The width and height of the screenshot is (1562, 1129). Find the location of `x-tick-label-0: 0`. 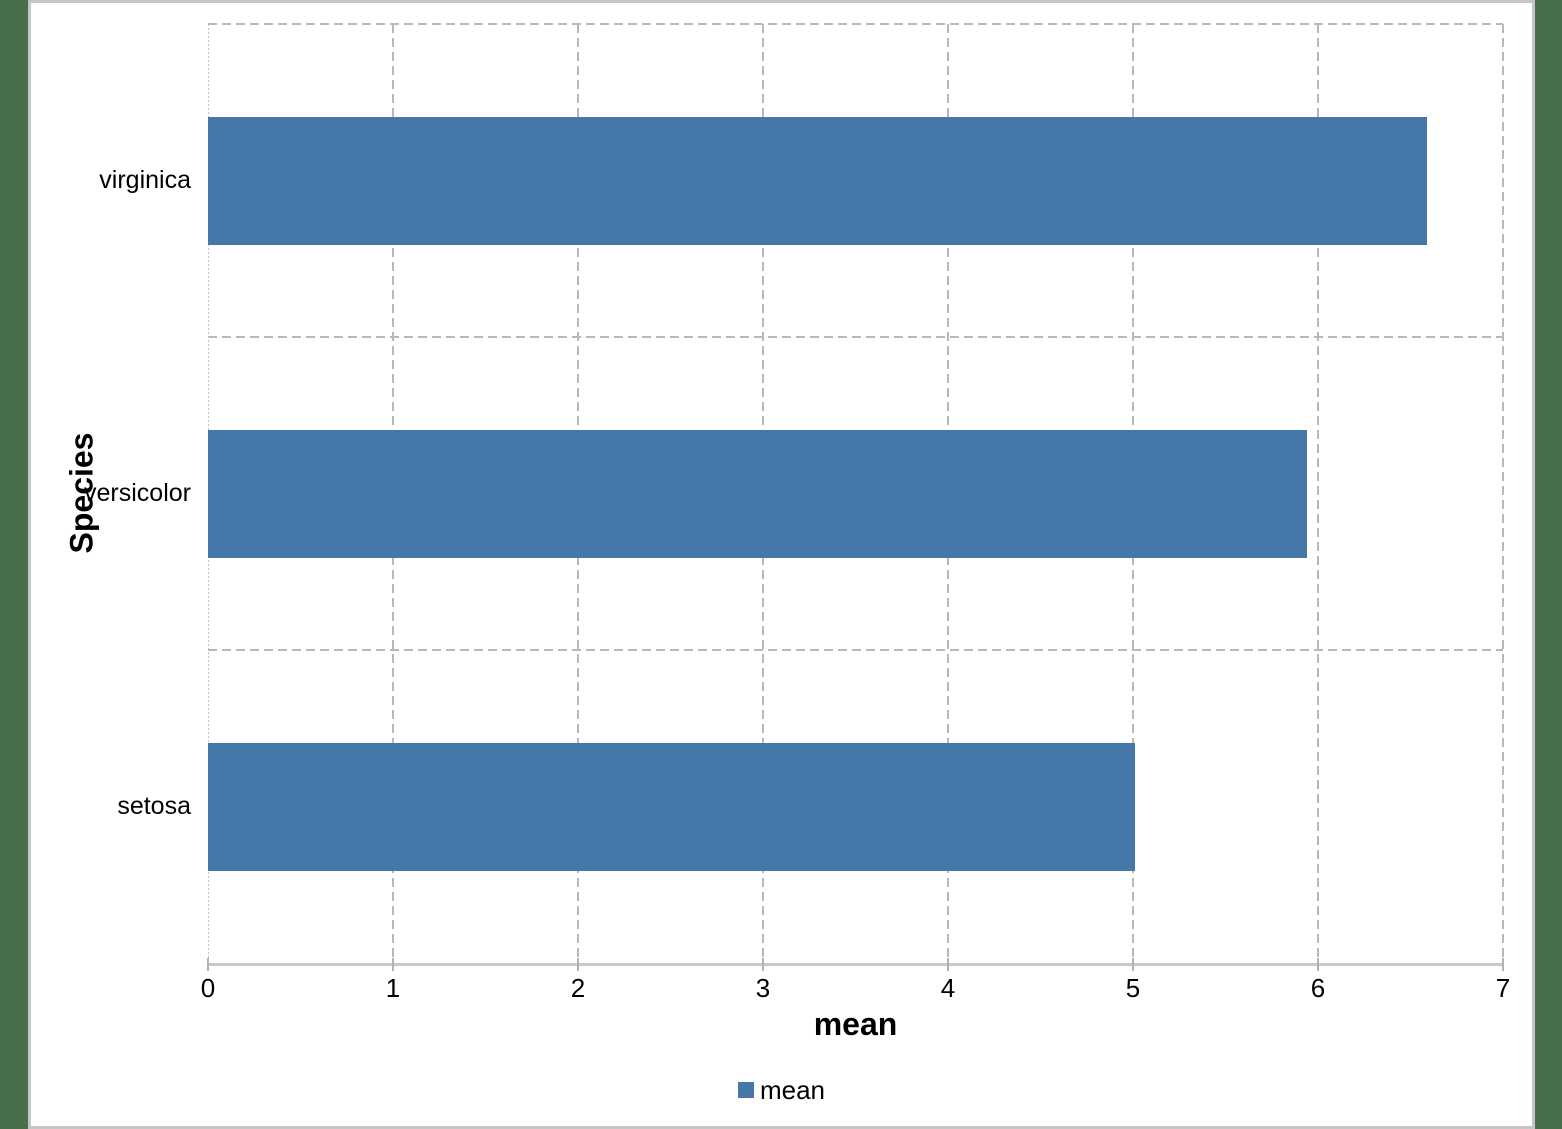

x-tick-label-0: 0 is located at coordinates (208, 988).